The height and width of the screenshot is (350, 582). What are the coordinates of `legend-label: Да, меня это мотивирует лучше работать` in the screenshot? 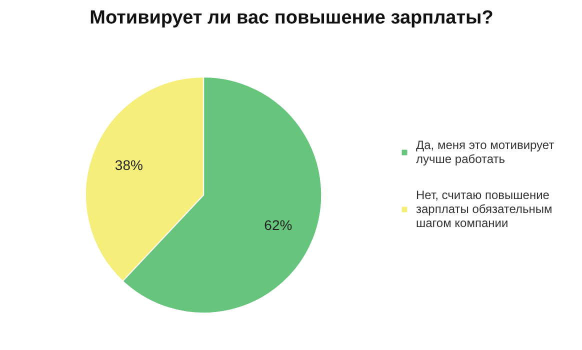 It's located at (485, 152).